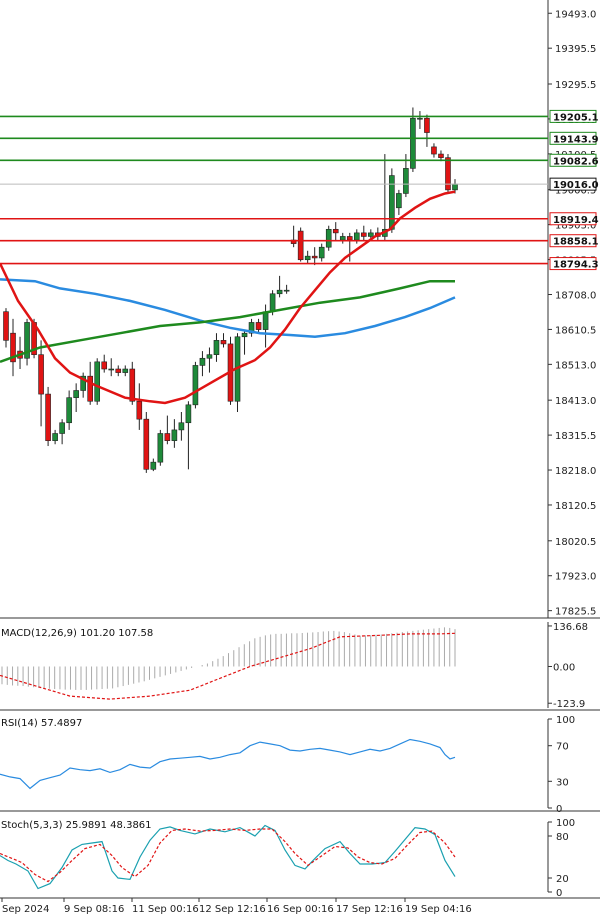  I want to click on price-tick-label: 17825.5, so click(575, 612).